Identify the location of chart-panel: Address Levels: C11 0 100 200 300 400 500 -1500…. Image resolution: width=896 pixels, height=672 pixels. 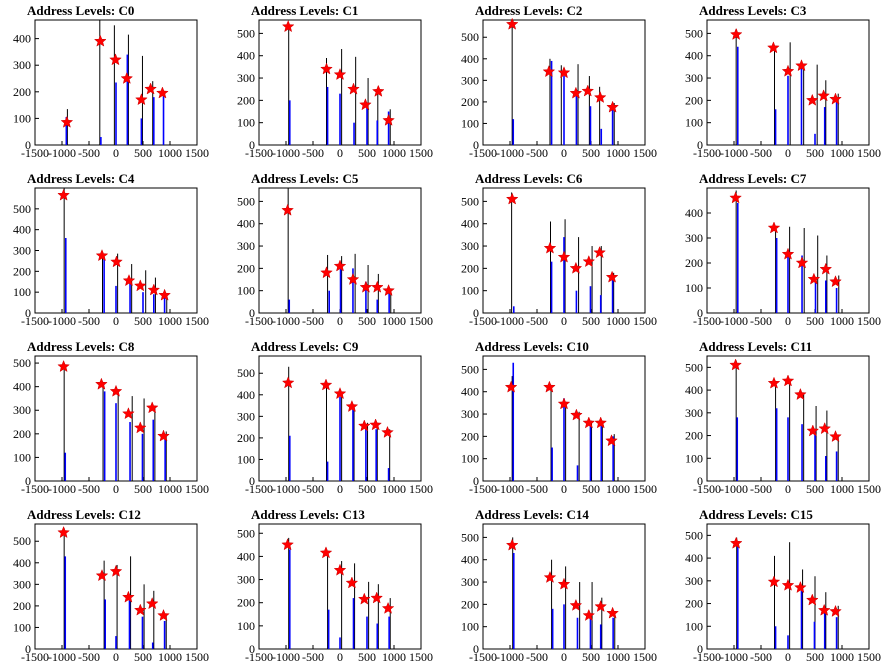
(784, 420).